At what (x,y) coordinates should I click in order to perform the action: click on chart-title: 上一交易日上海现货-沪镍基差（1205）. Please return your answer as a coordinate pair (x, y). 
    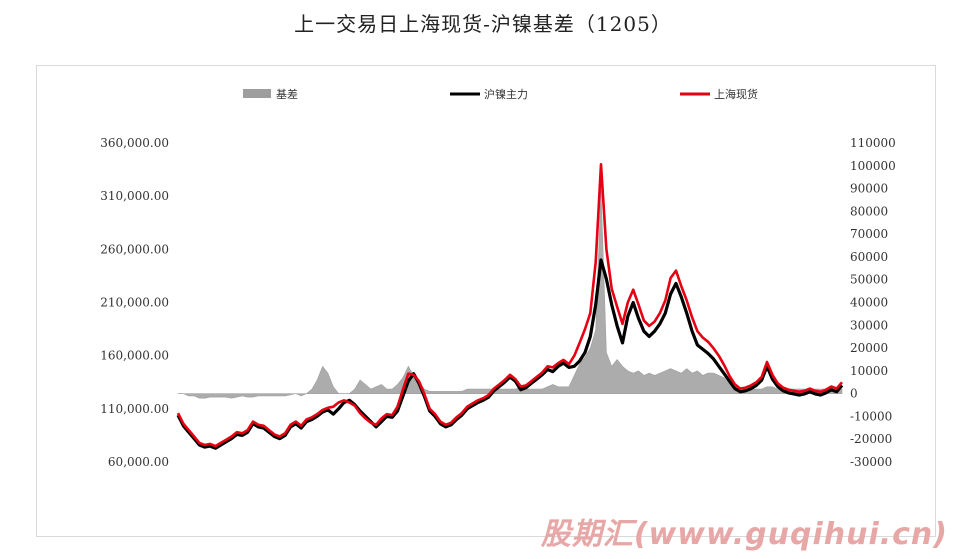
    Looking at the image, I should click on (483, 24).